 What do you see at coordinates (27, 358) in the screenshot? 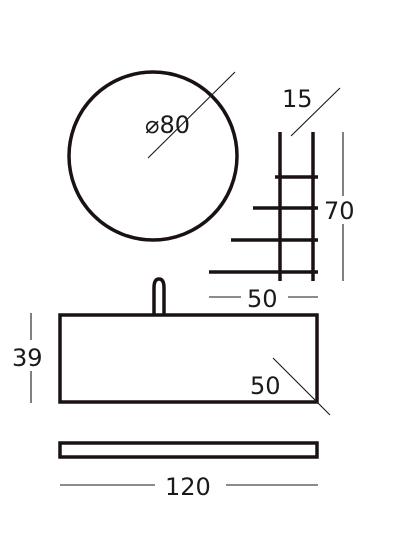
I see `cabinet-height-label: 39` at bounding box center [27, 358].